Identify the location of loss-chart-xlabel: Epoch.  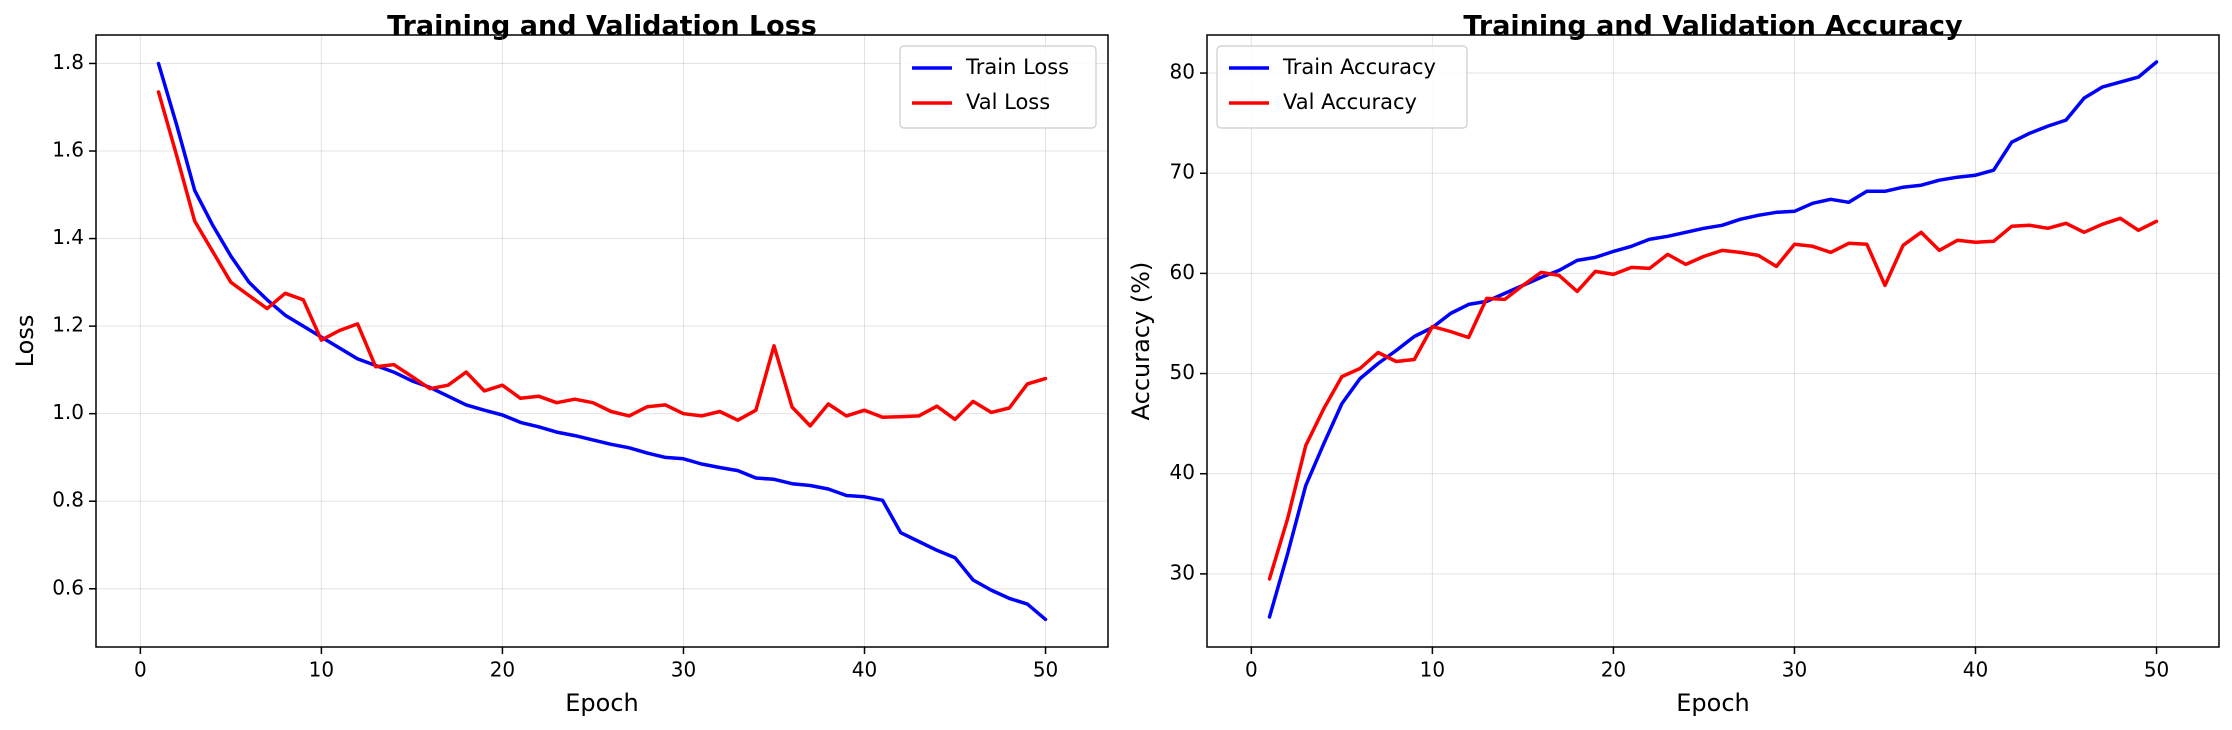
(602, 703).